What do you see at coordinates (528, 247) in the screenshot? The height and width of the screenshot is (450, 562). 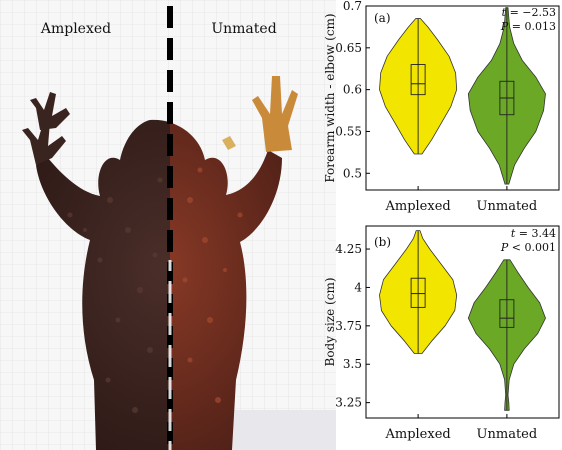 I see `p-value: P < 0.001` at bounding box center [528, 247].